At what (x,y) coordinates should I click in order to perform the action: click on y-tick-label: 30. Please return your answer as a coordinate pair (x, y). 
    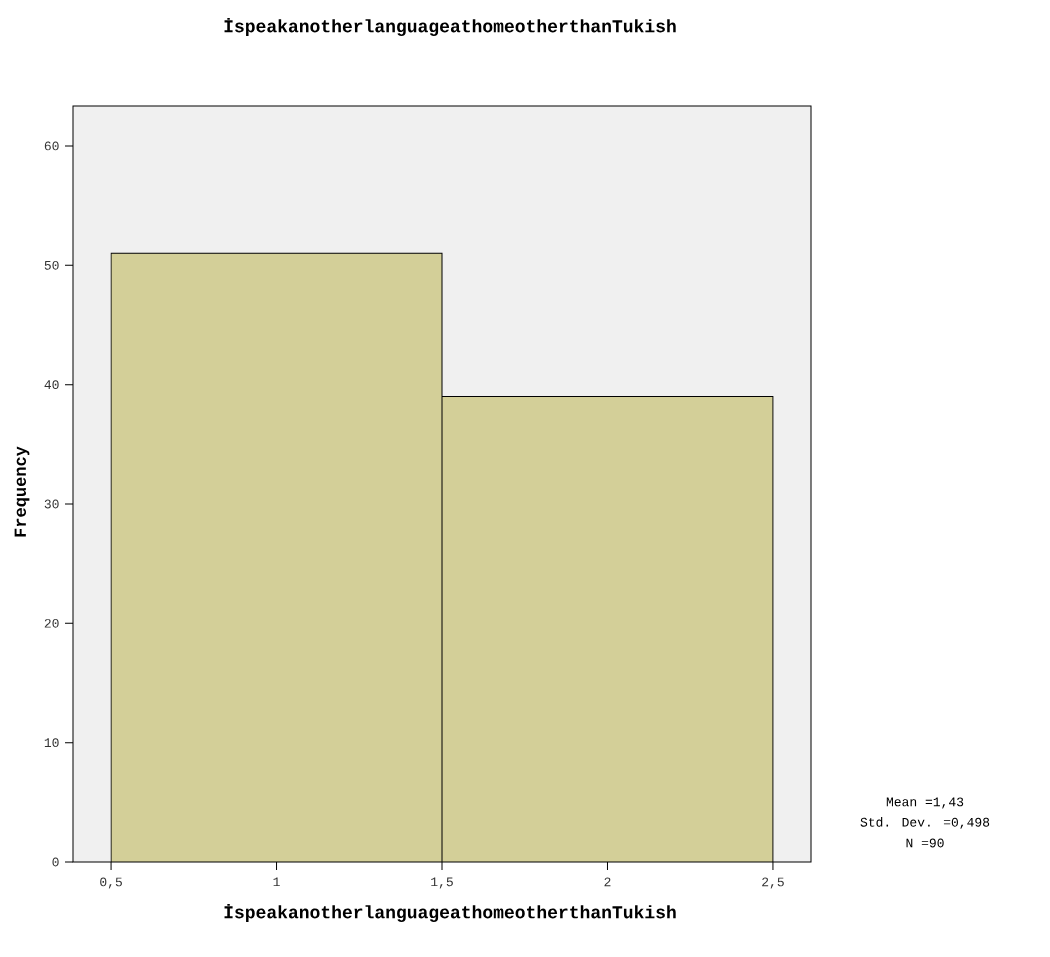
    Looking at the image, I should click on (51, 504).